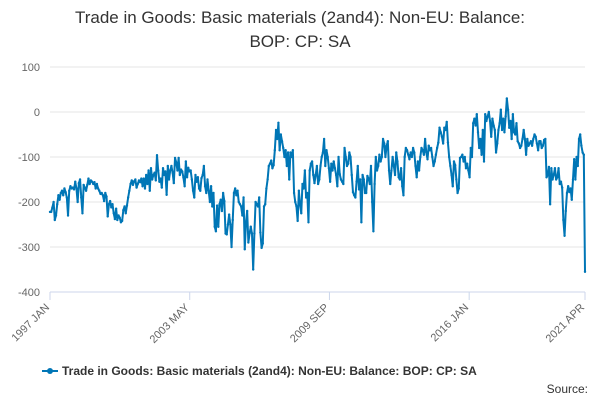 The width and height of the screenshot is (600, 400). What do you see at coordinates (567, 389) in the screenshot?
I see `source-label: Source:` at bounding box center [567, 389].